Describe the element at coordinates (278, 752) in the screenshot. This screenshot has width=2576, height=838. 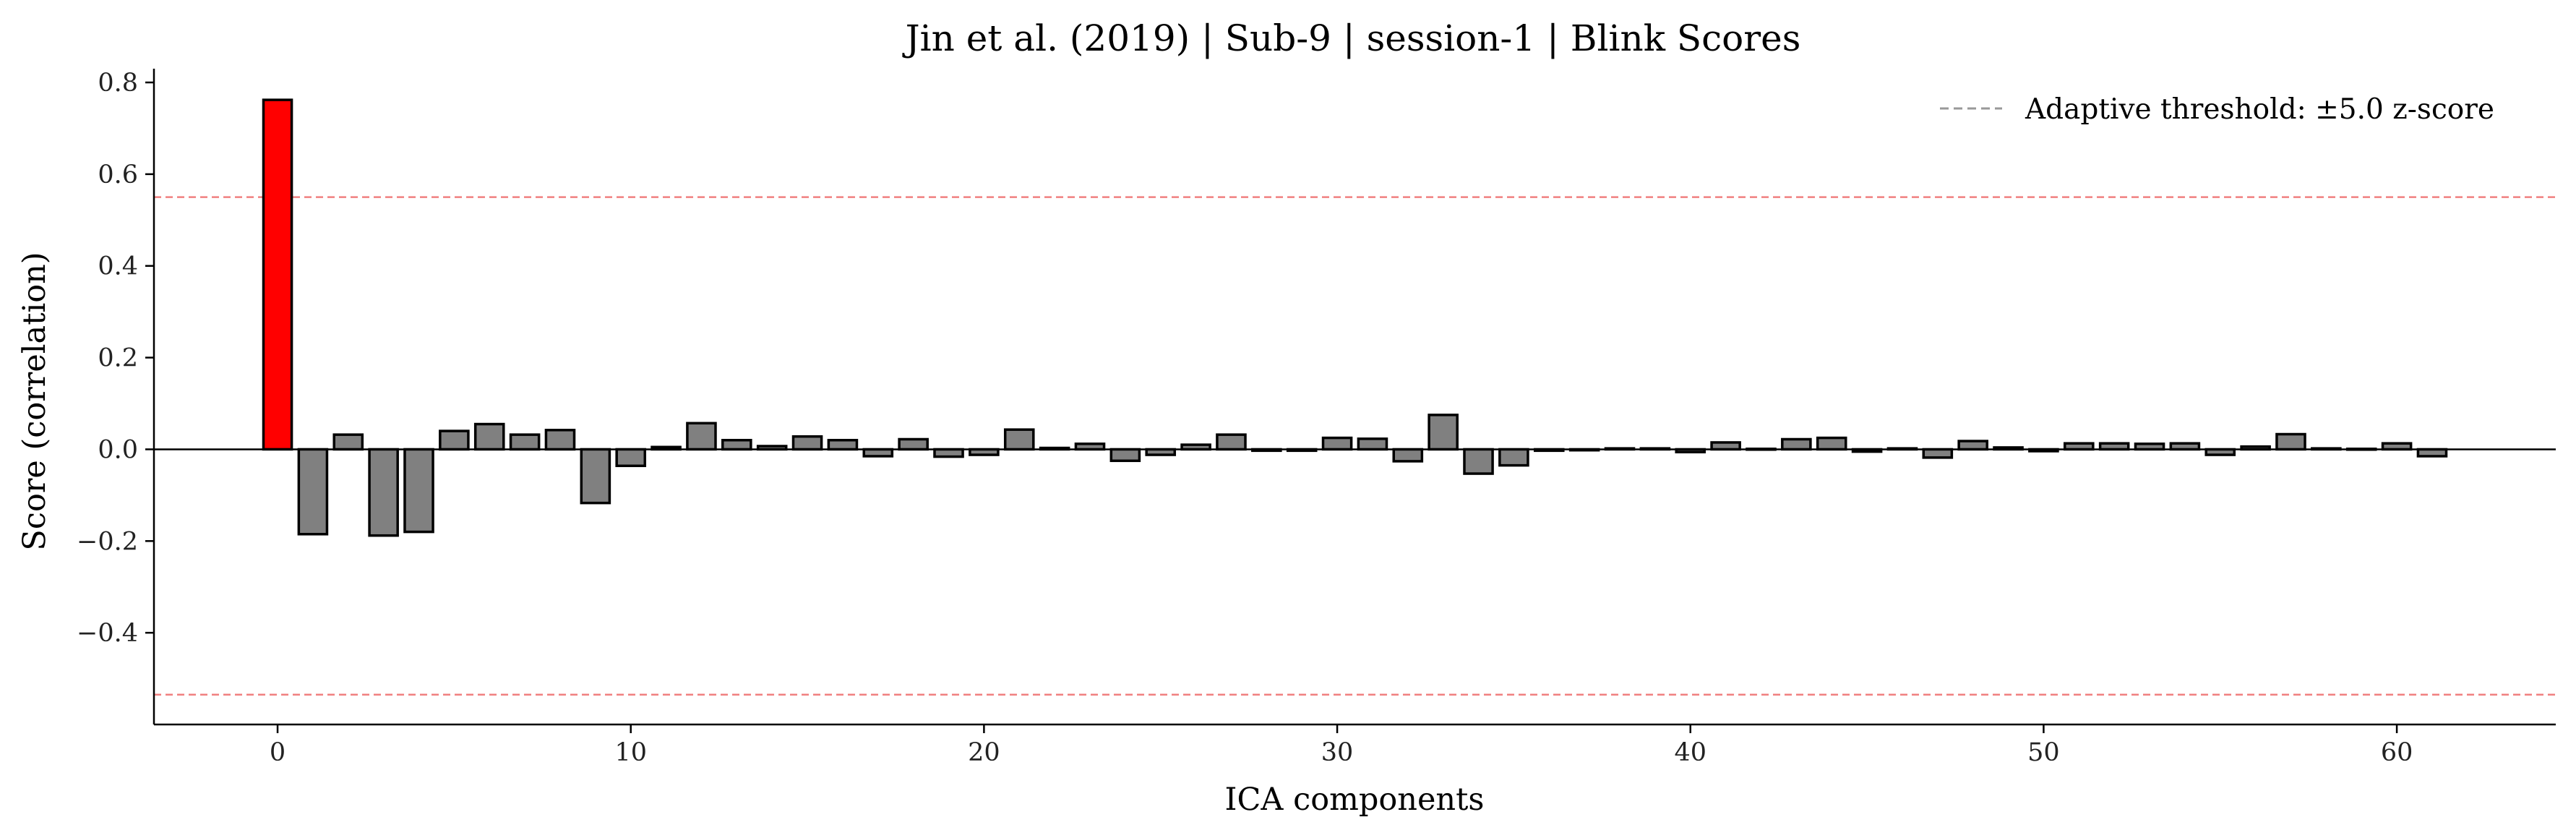
I see `x-tick-label-0: 0` at that location.